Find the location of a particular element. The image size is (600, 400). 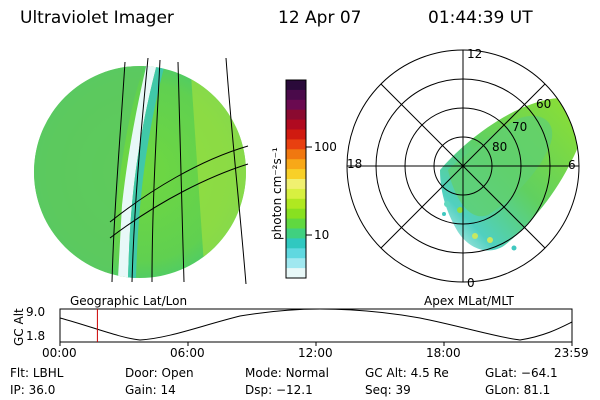

xtick-1200: 12:00 is located at coordinates (315, 353).